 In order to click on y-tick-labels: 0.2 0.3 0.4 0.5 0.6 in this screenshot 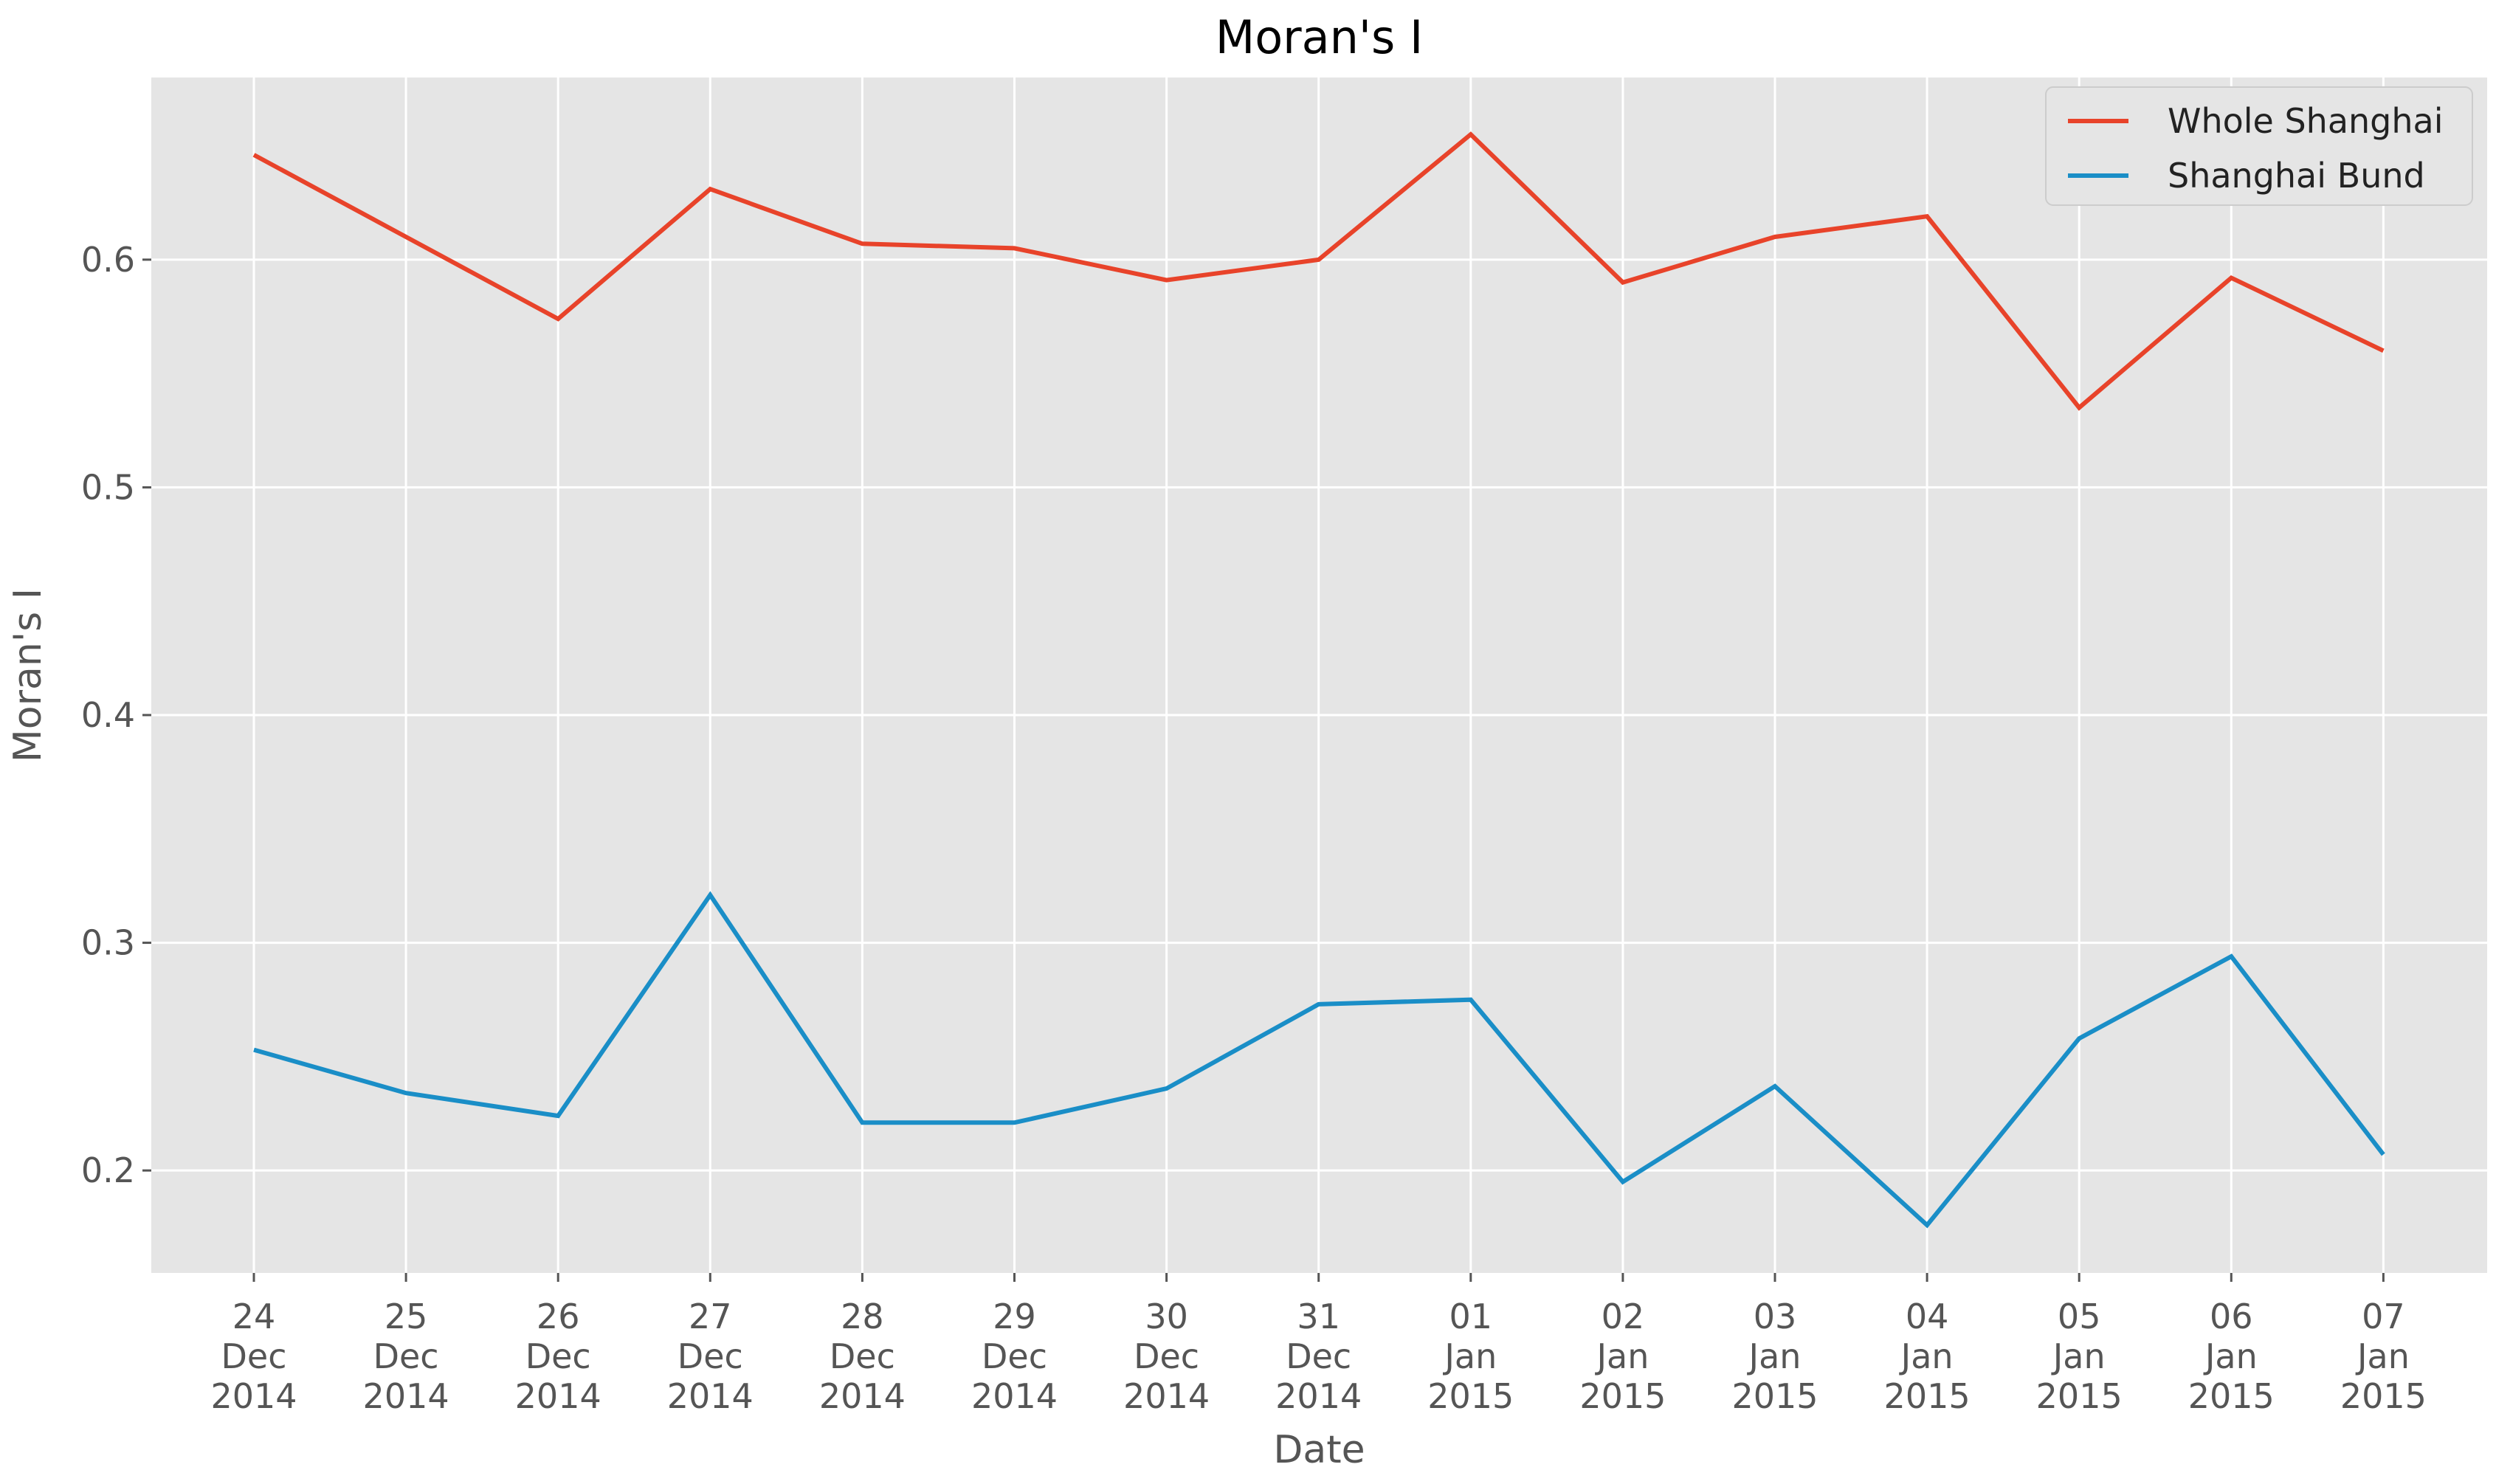, I will do `click(116, 715)`.